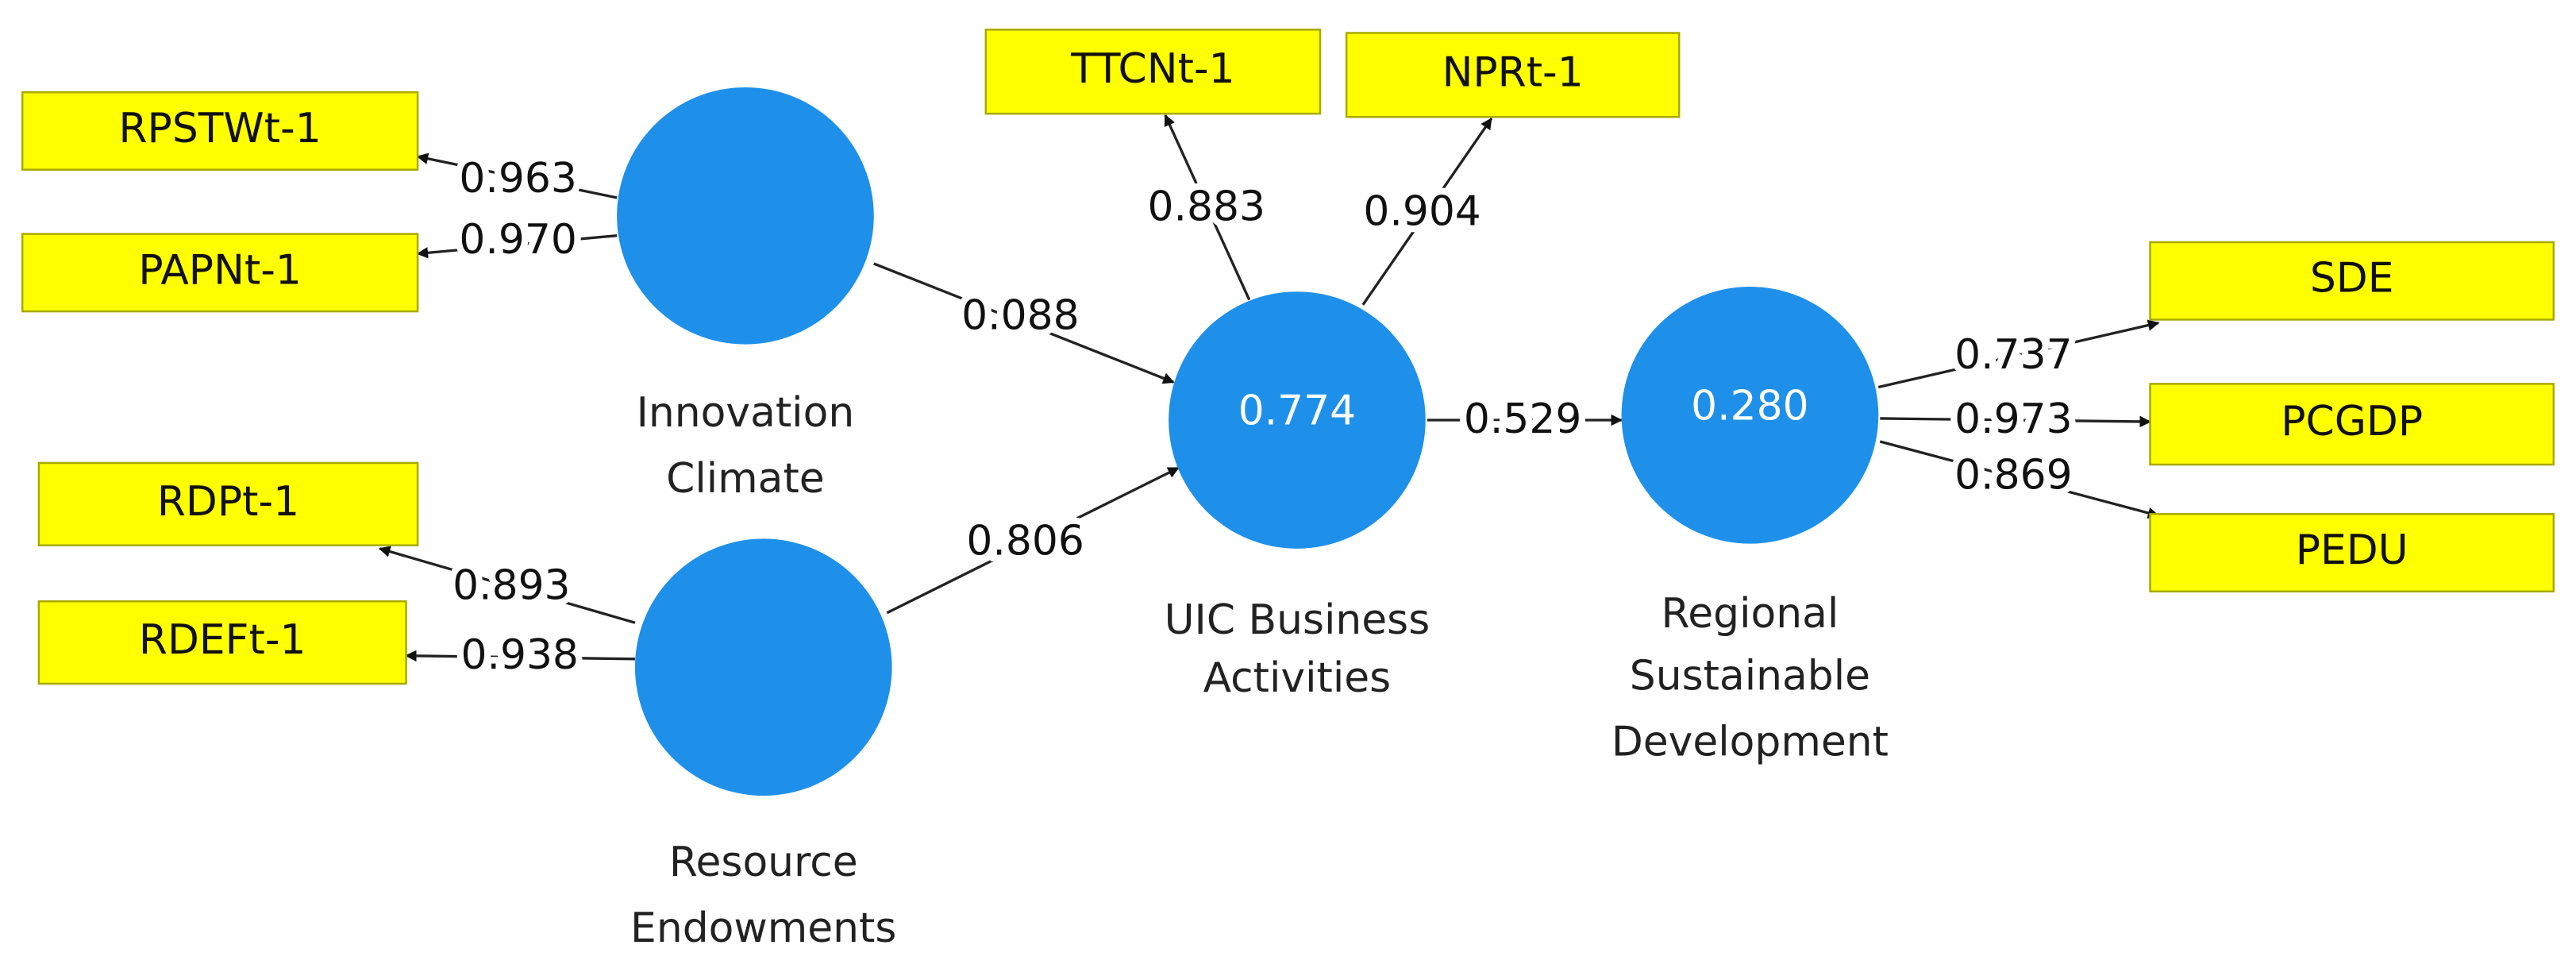  I want to click on indicator-label: RPSTWt-1, so click(220, 128).